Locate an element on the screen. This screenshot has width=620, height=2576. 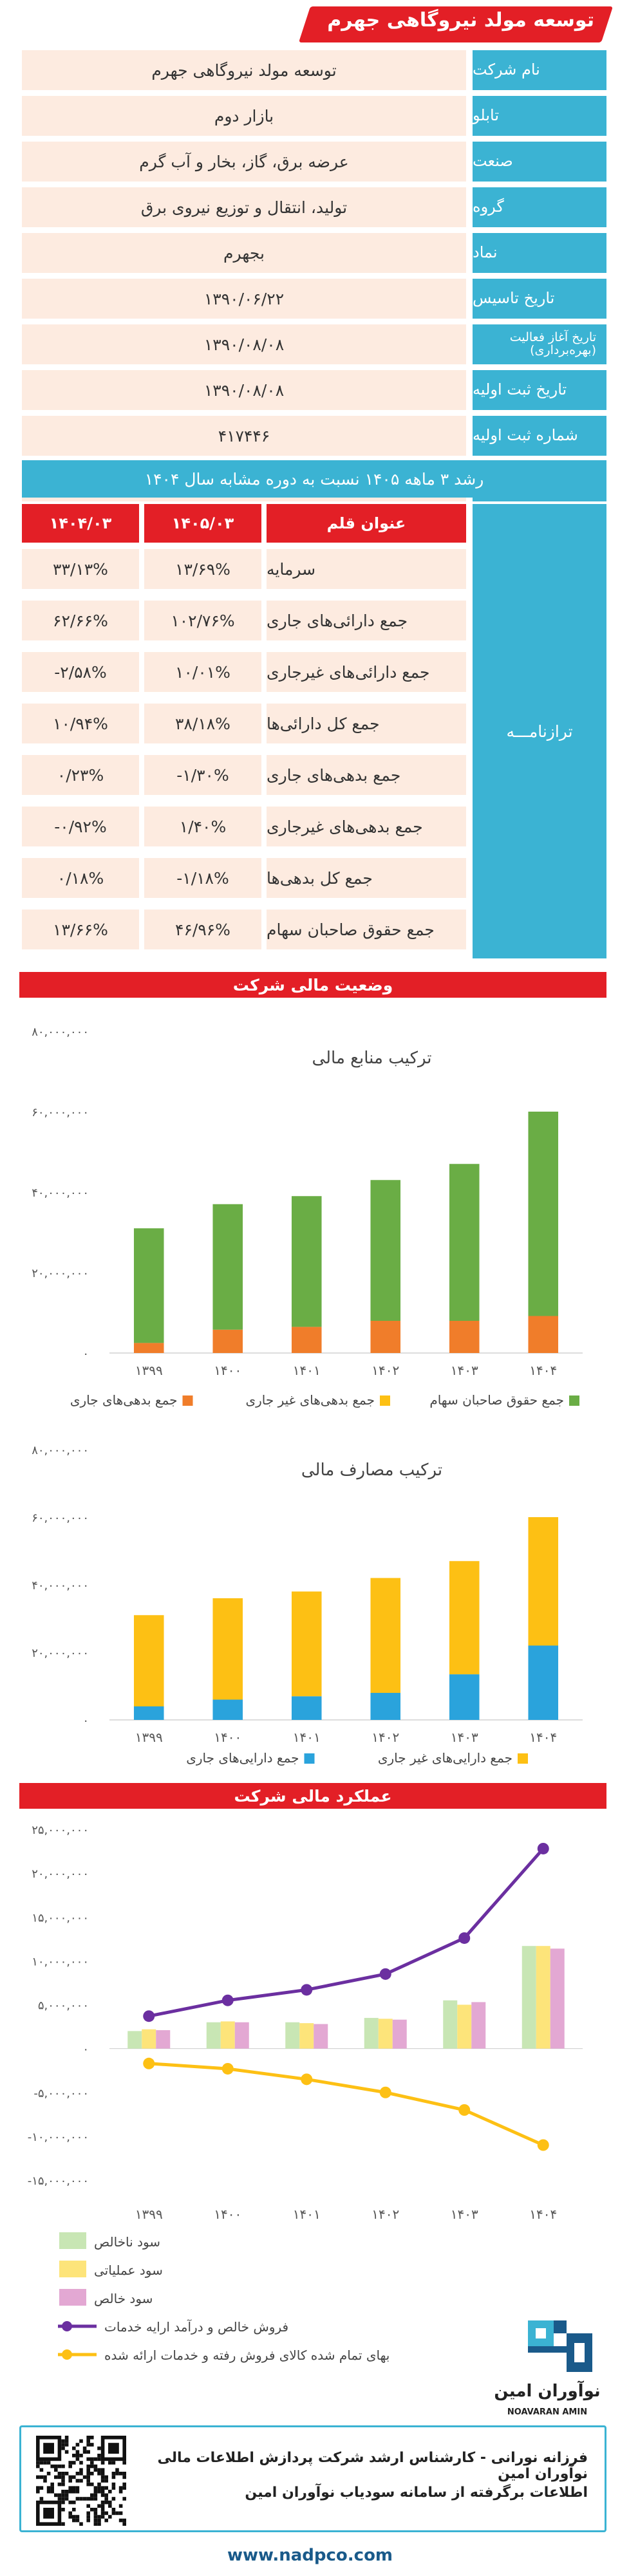
y-tick-label: -۵,۰۰۰,۰۰۰ is located at coordinates (61, 2093).